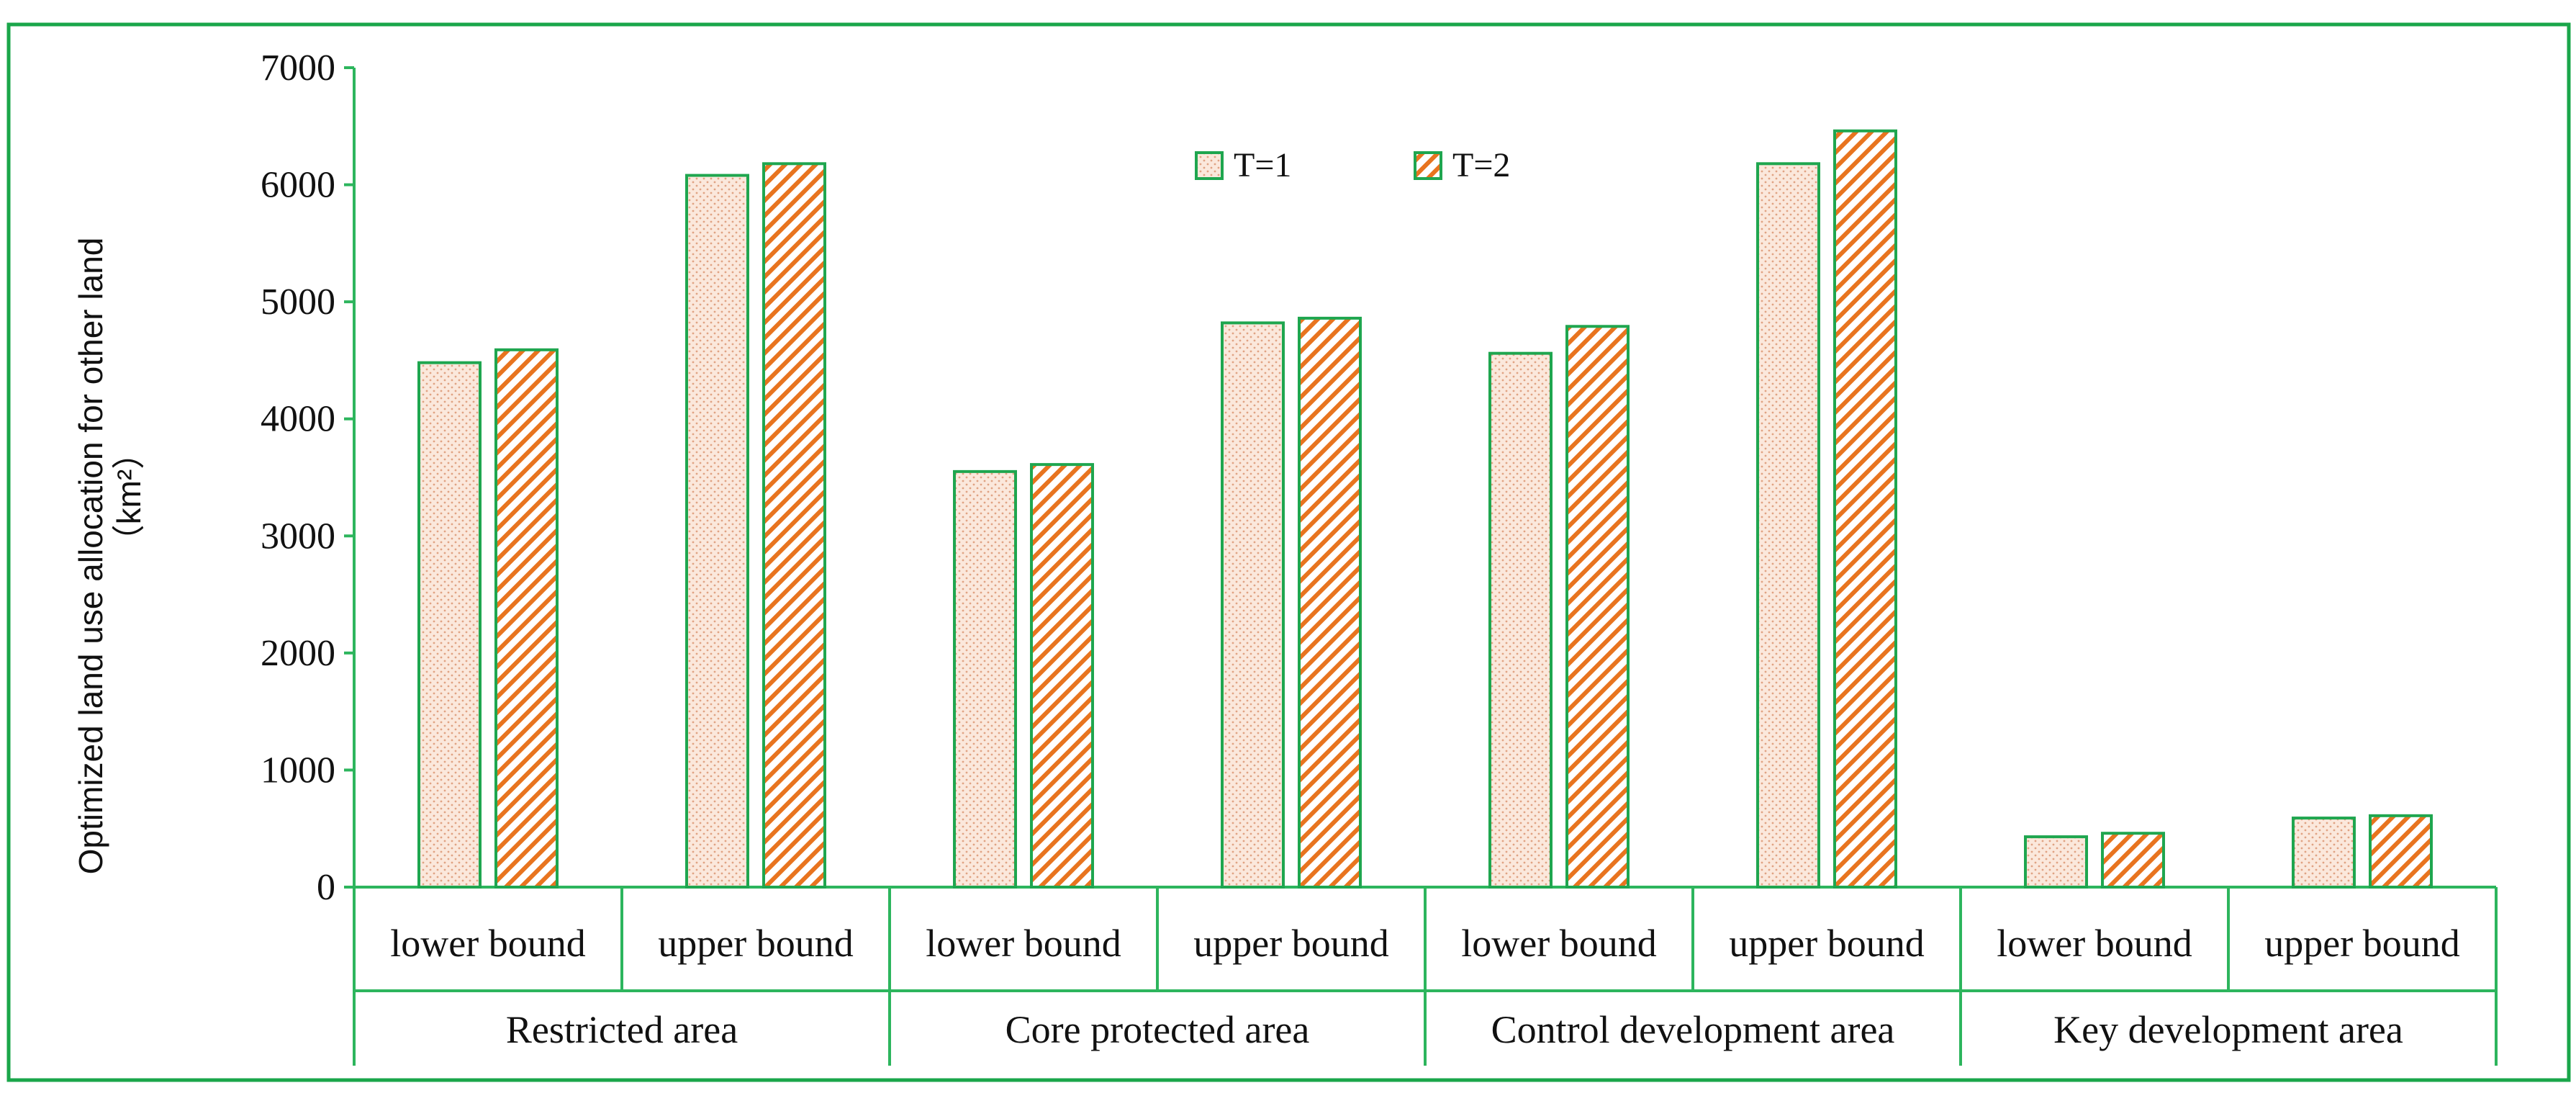 Image resolution: width=2576 pixels, height=1106 pixels. What do you see at coordinates (298, 420) in the screenshot?
I see `y-tick-label: 4000` at bounding box center [298, 420].